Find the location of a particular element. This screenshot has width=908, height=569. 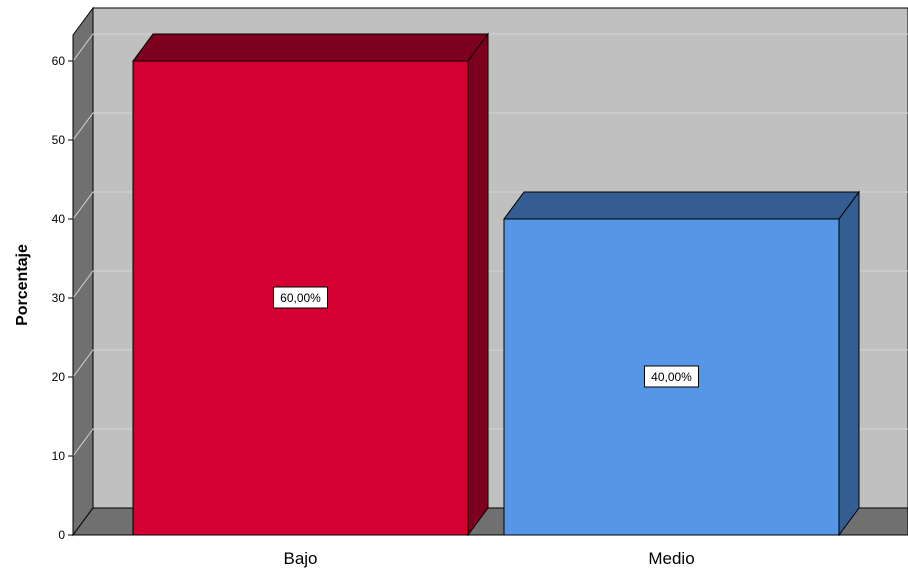

x-tick-label: Medio is located at coordinates (671, 558).